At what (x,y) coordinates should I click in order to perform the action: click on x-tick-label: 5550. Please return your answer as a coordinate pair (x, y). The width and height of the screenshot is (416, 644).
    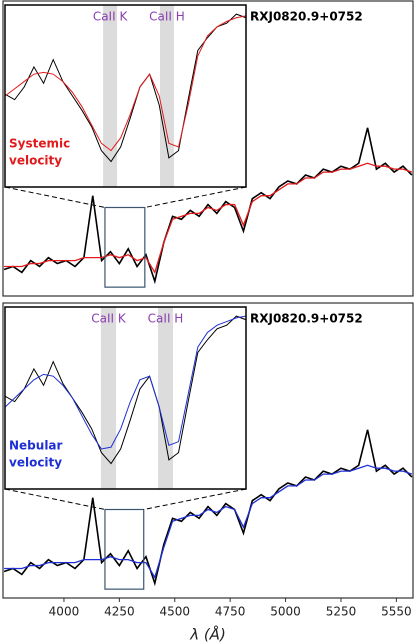
    Looking at the image, I should click on (396, 612).